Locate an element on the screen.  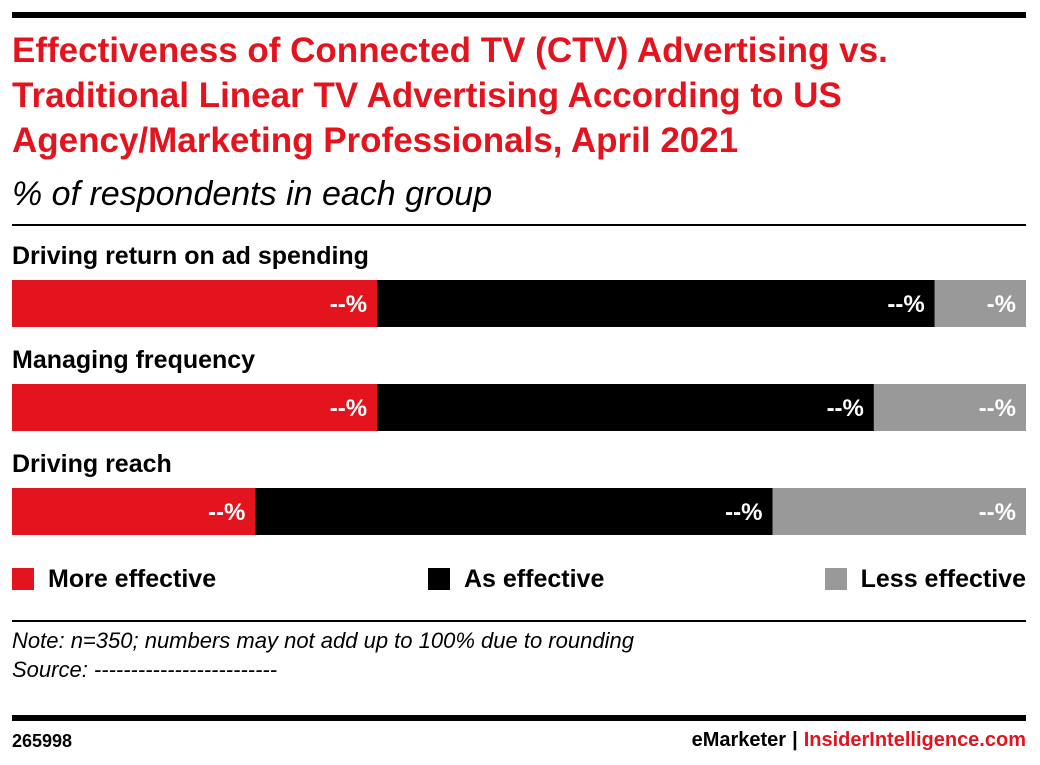
chart-id: 265998 is located at coordinates (42, 741).